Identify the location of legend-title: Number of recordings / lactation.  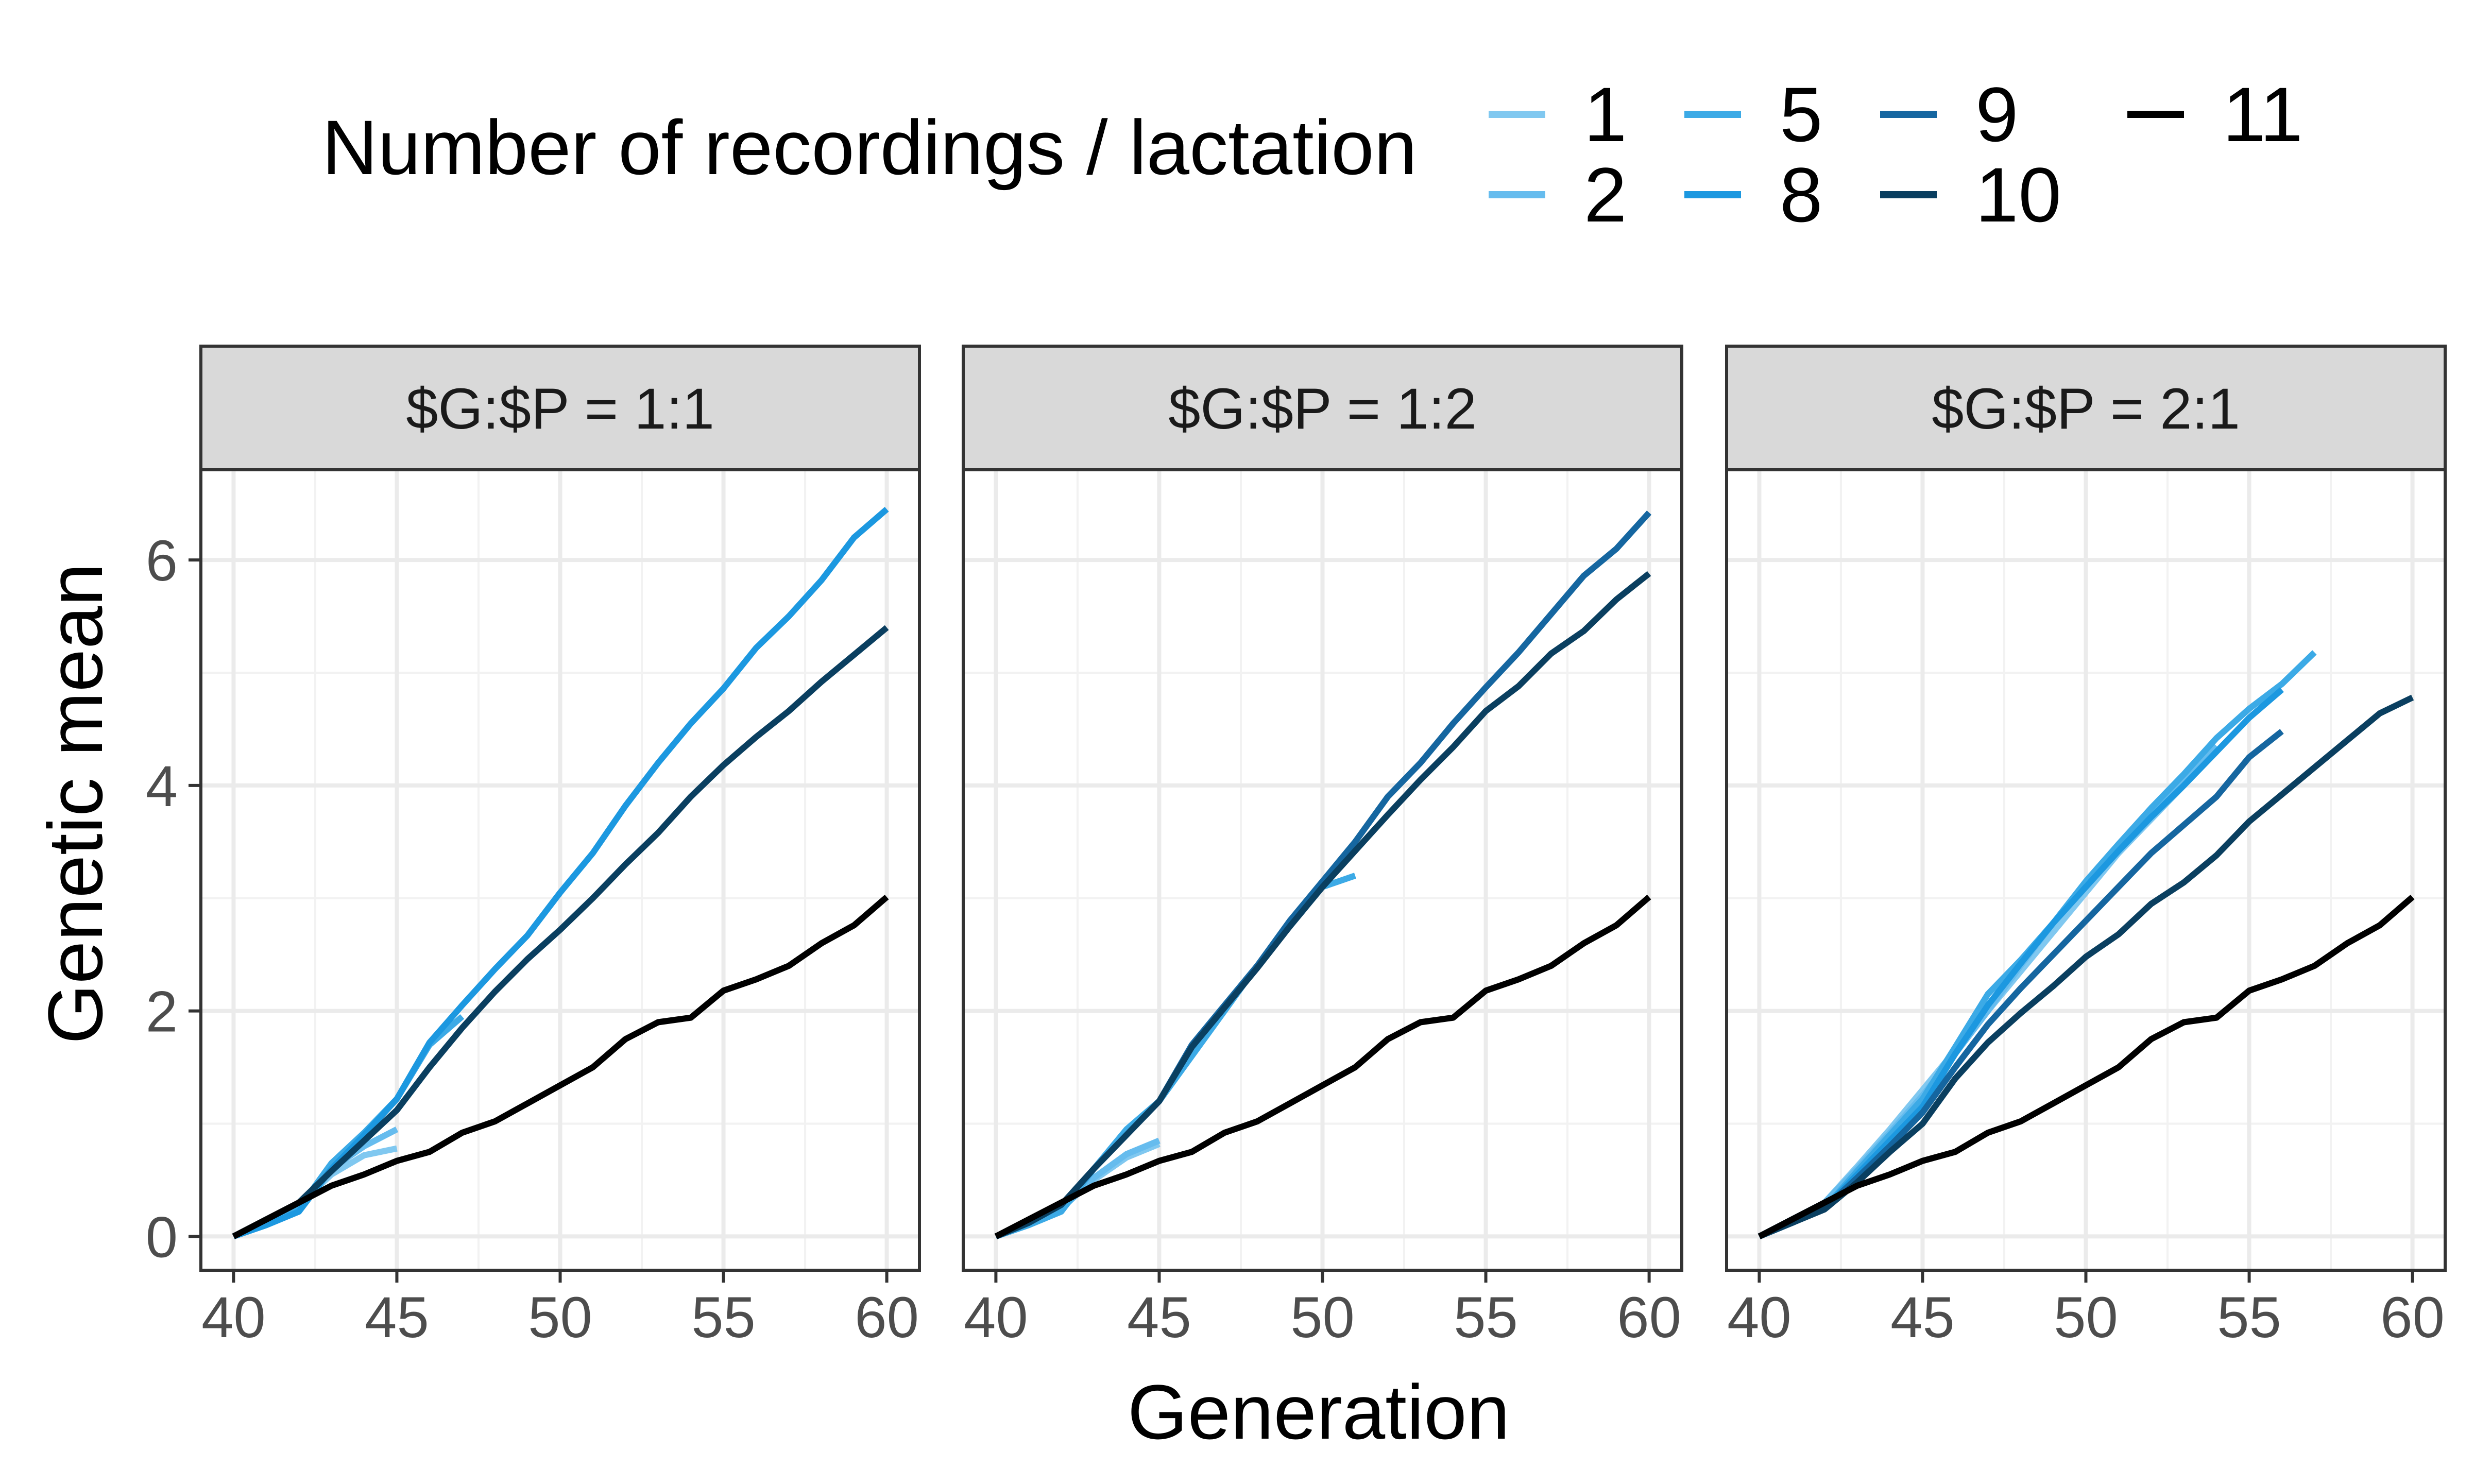
(869, 147).